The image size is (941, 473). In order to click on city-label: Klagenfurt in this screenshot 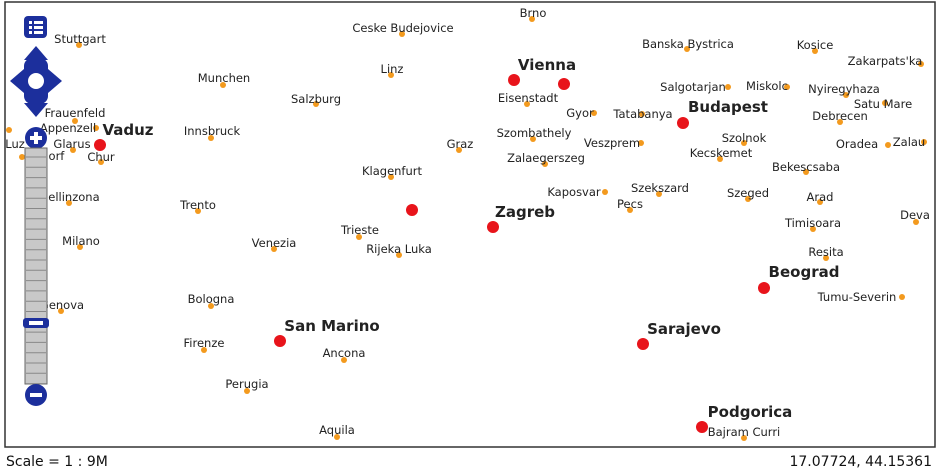, I will do `click(392, 171)`.